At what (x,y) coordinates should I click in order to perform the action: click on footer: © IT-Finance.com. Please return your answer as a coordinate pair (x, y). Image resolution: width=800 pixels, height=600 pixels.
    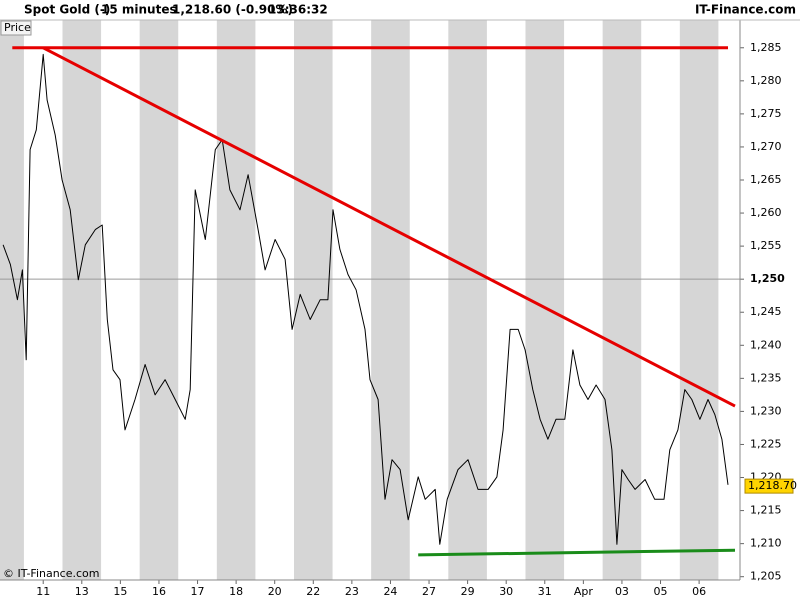
    Looking at the image, I should click on (51, 573).